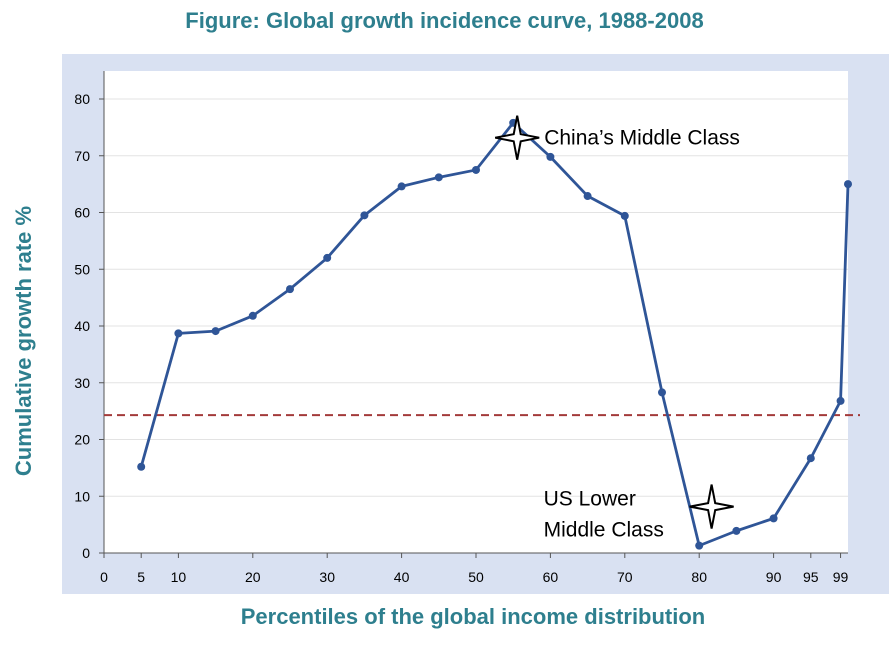 The width and height of the screenshot is (889, 657). What do you see at coordinates (82, 269) in the screenshot?
I see `y-tick-label: 50` at bounding box center [82, 269].